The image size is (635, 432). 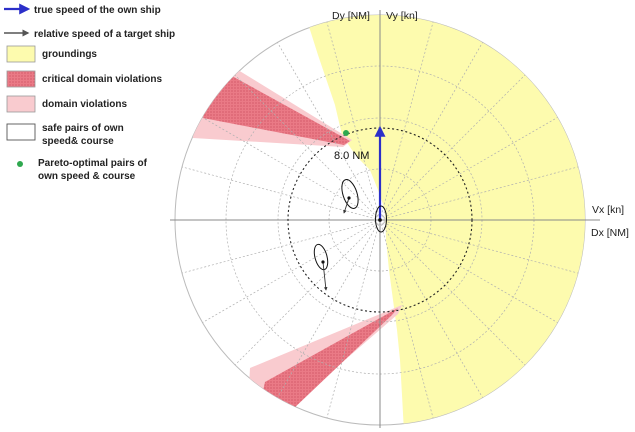 I want to click on pareto-legend-dot, so click(x=20, y=164).